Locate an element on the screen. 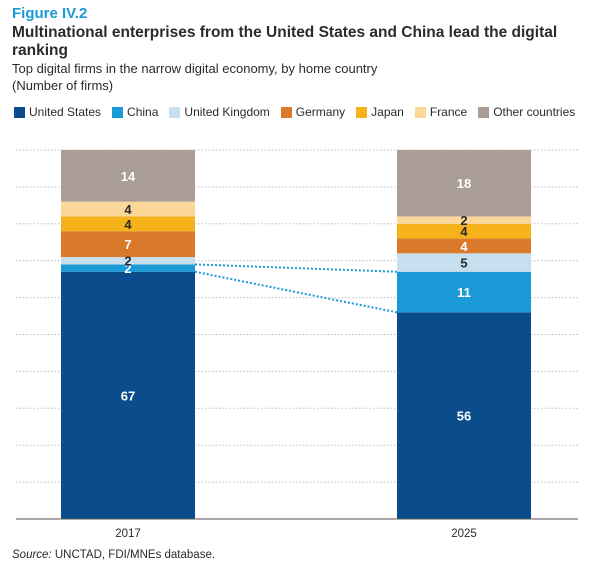  source-note: Source: UNCTAD, FDI/MNEs database. is located at coordinates (113, 555).